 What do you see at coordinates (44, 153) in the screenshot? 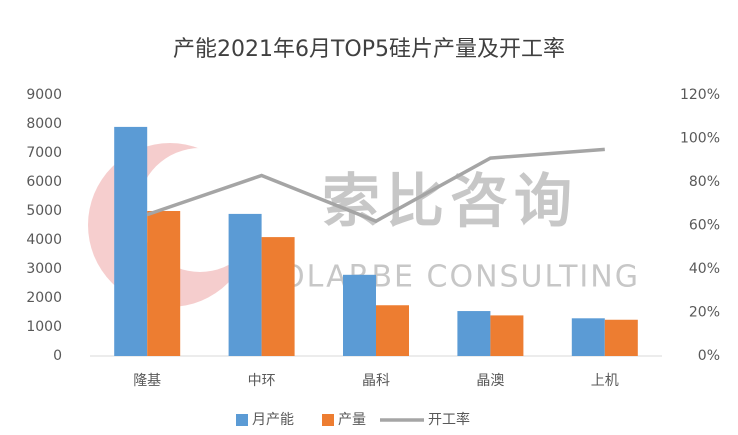
I see `y-tick-label: 7000` at bounding box center [44, 153].